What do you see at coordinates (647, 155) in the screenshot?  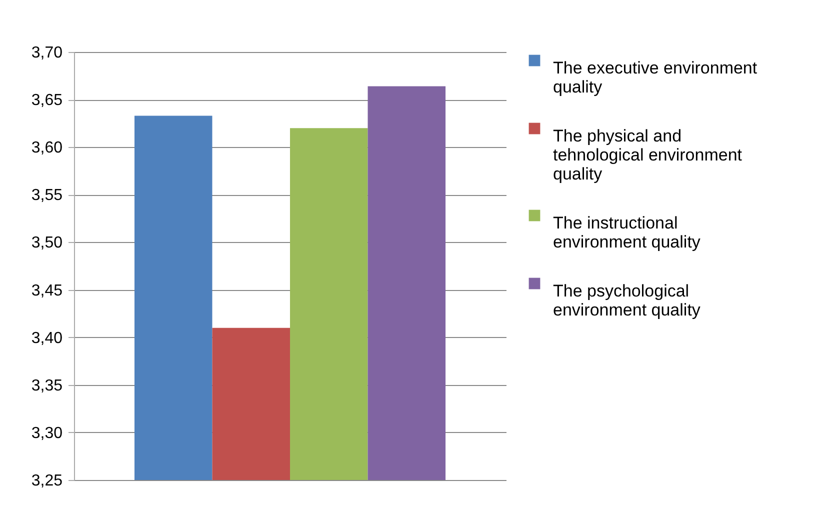 I see `legend-label: The physical and tehnological environment quality` at bounding box center [647, 155].